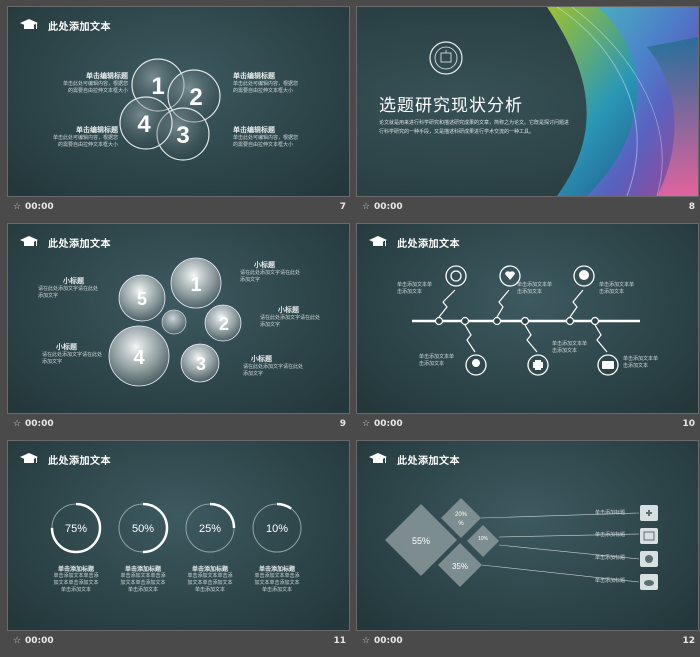  Describe the element at coordinates (584, 275) in the screenshot. I see `chat-bubble-icon` at that location.